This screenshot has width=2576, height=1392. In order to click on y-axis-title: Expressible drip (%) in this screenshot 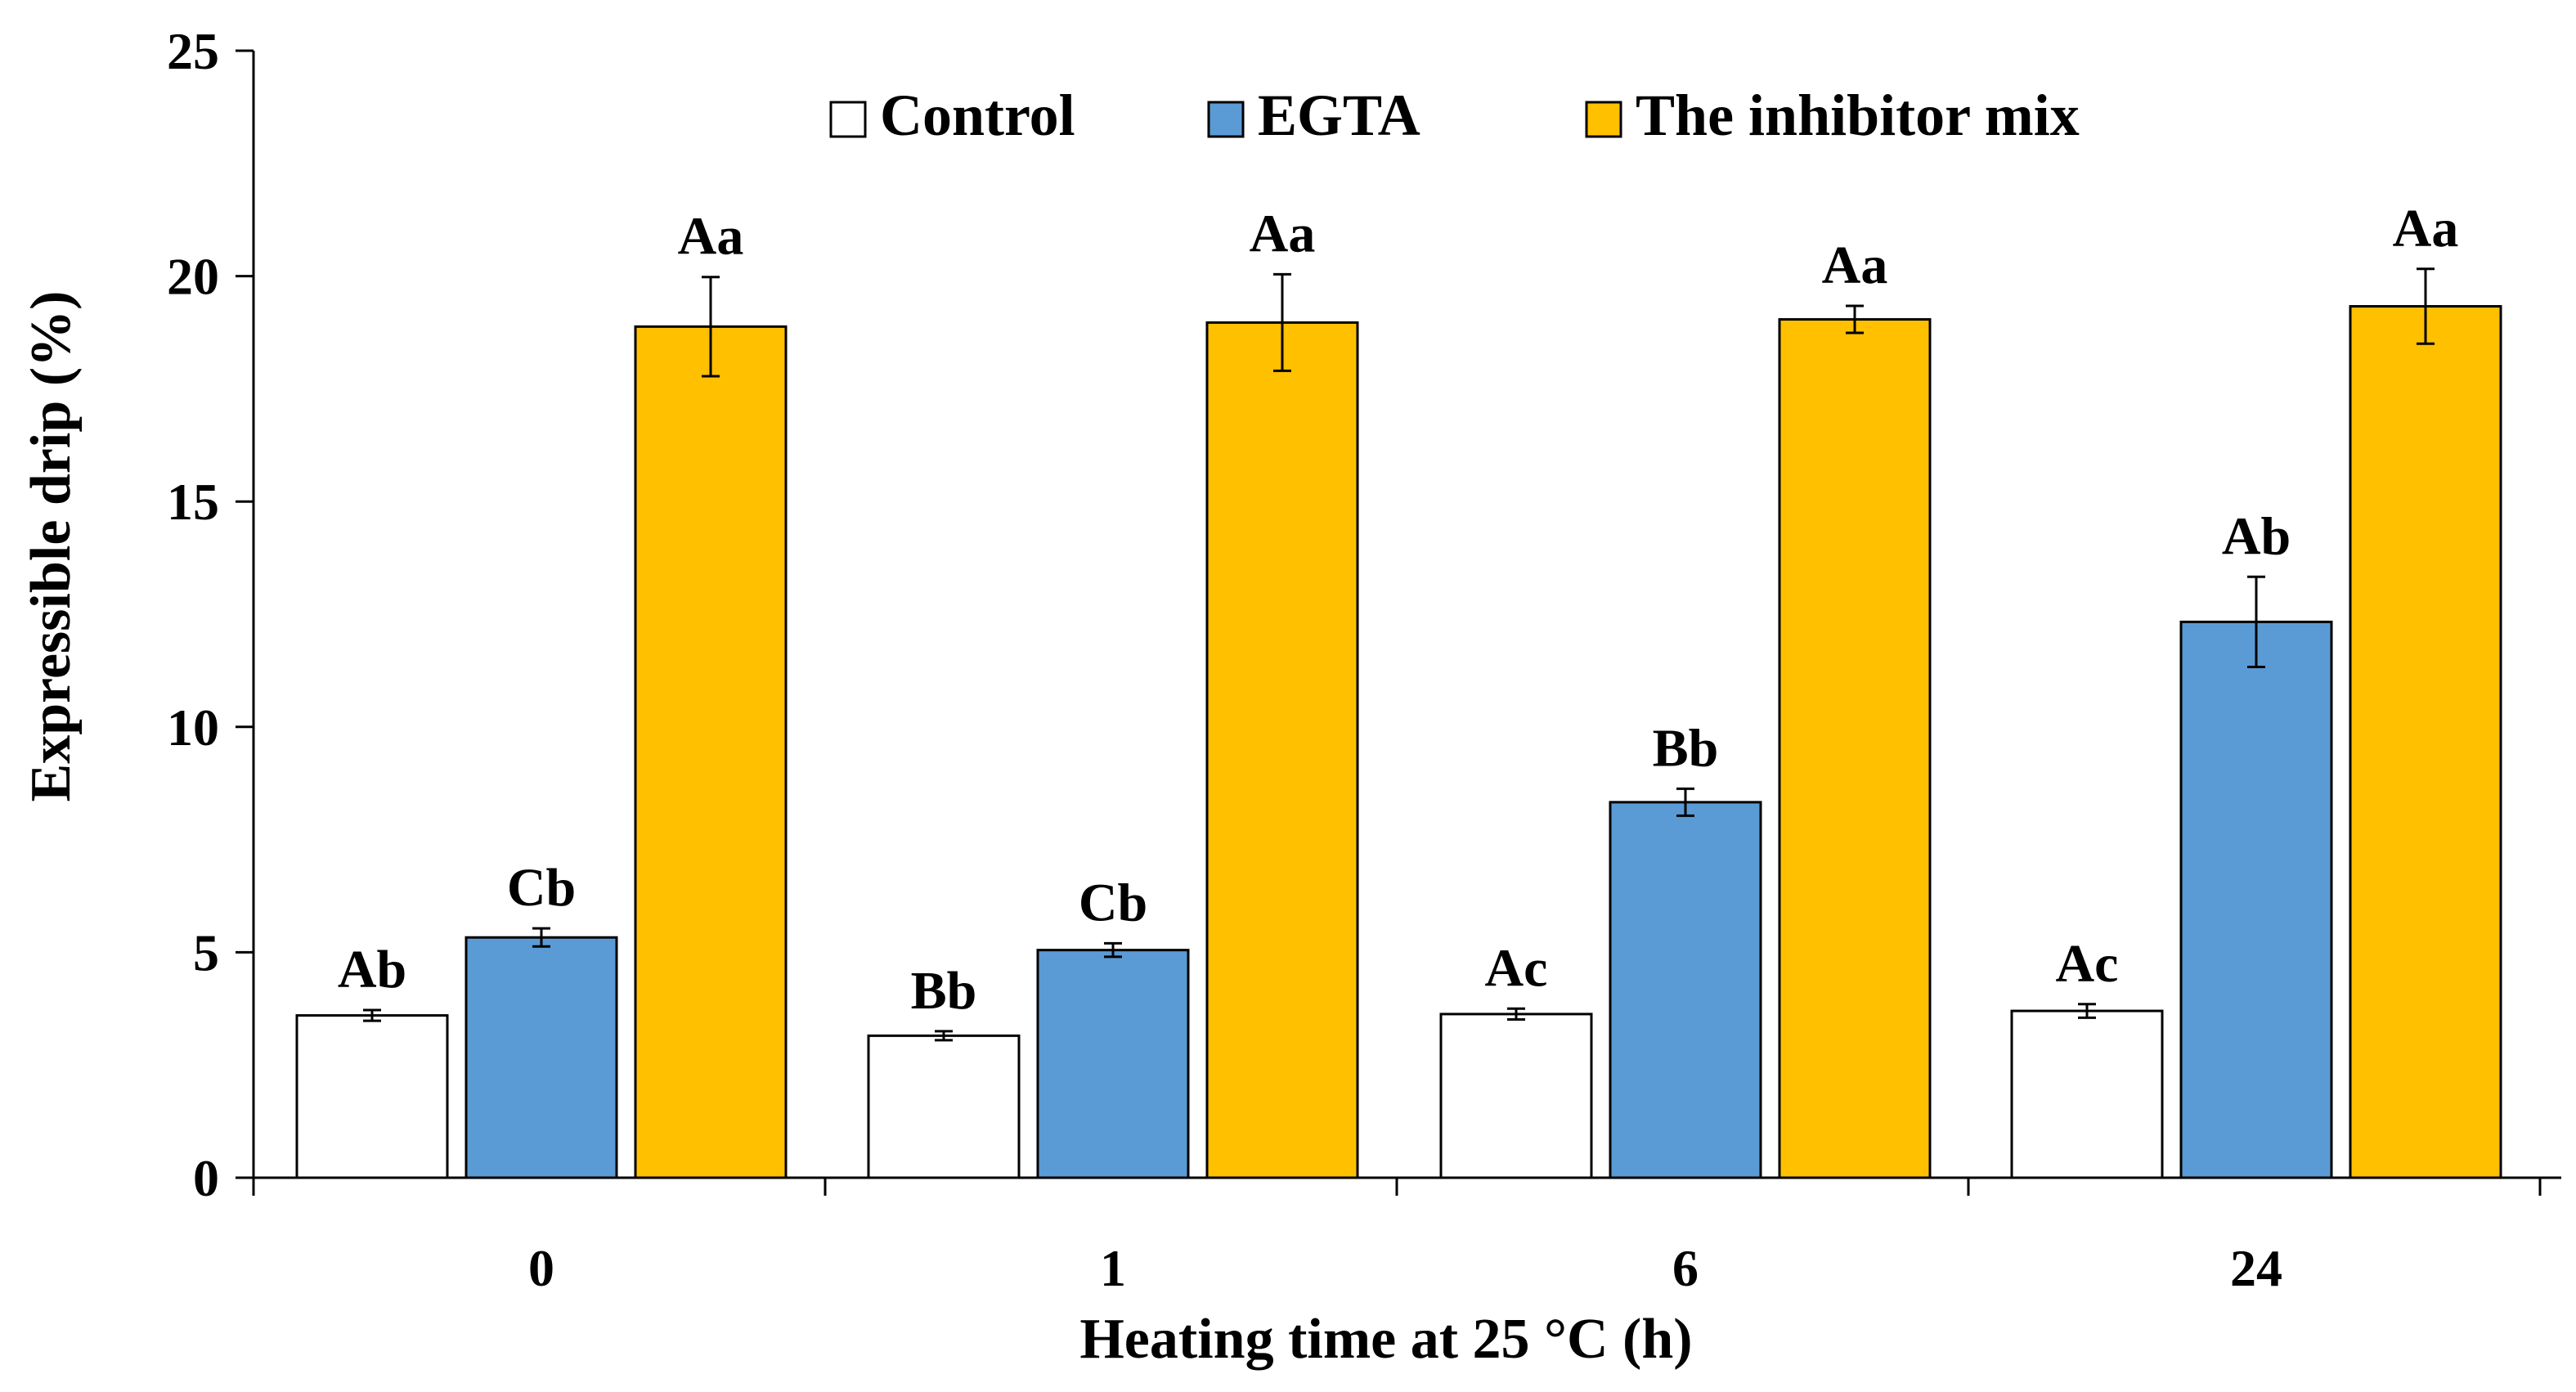, I will do `click(51, 546)`.